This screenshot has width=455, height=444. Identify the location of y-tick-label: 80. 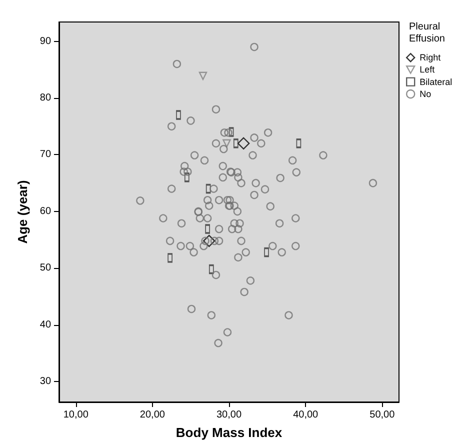
(46, 98).